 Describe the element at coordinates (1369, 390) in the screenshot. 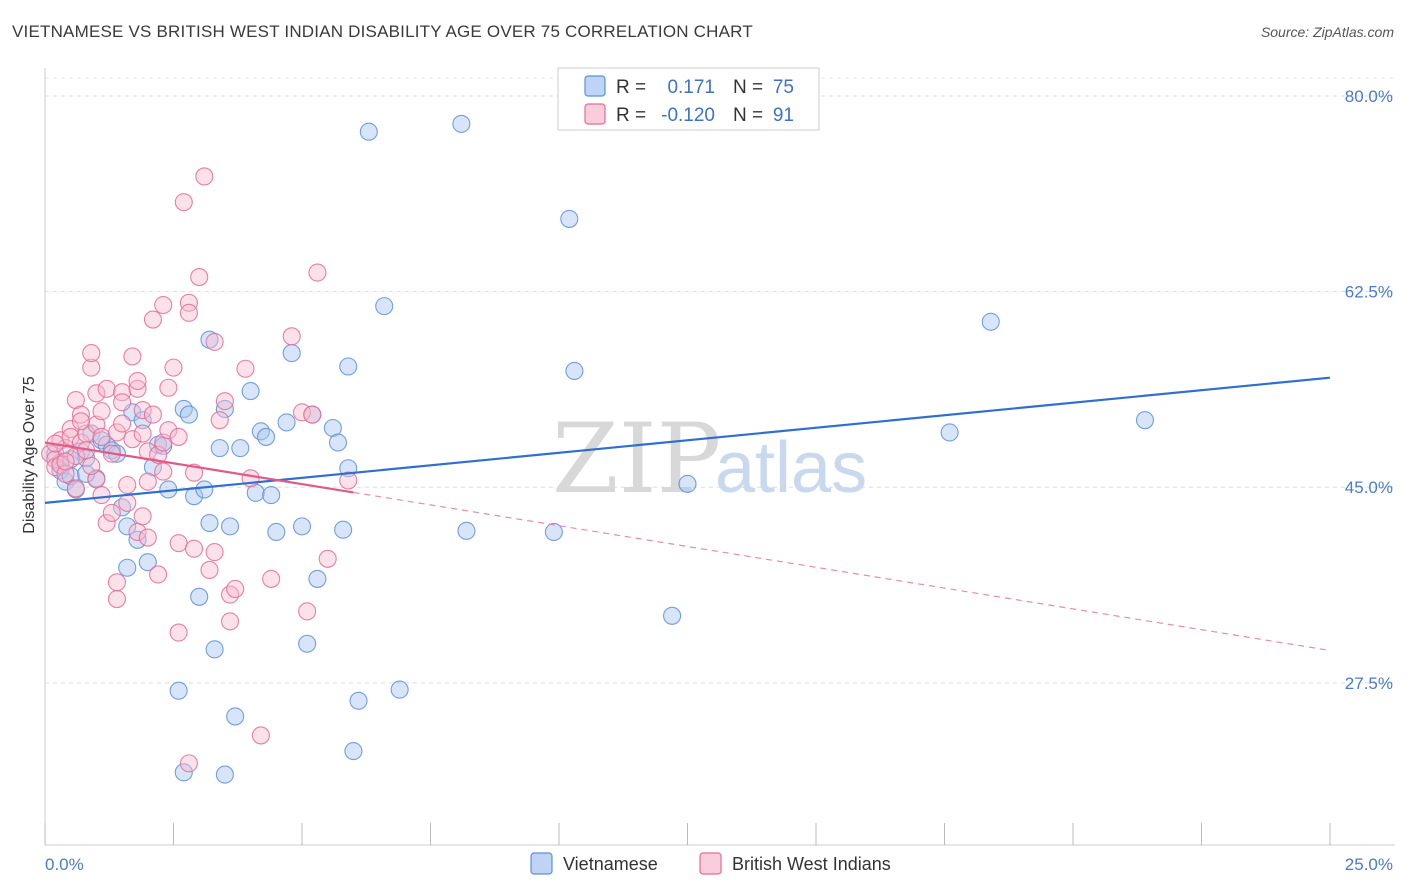

I see `y-tick-labels: 27.5% 45.0% 62.5% 80.0%` at that location.